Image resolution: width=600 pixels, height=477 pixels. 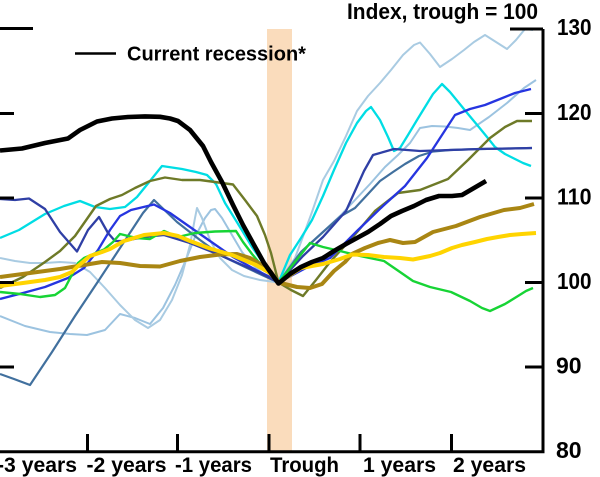 What do you see at coordinates (574, 112) in the screenshot?
I see `svg-text: 120` at bounding box center [574, 112].